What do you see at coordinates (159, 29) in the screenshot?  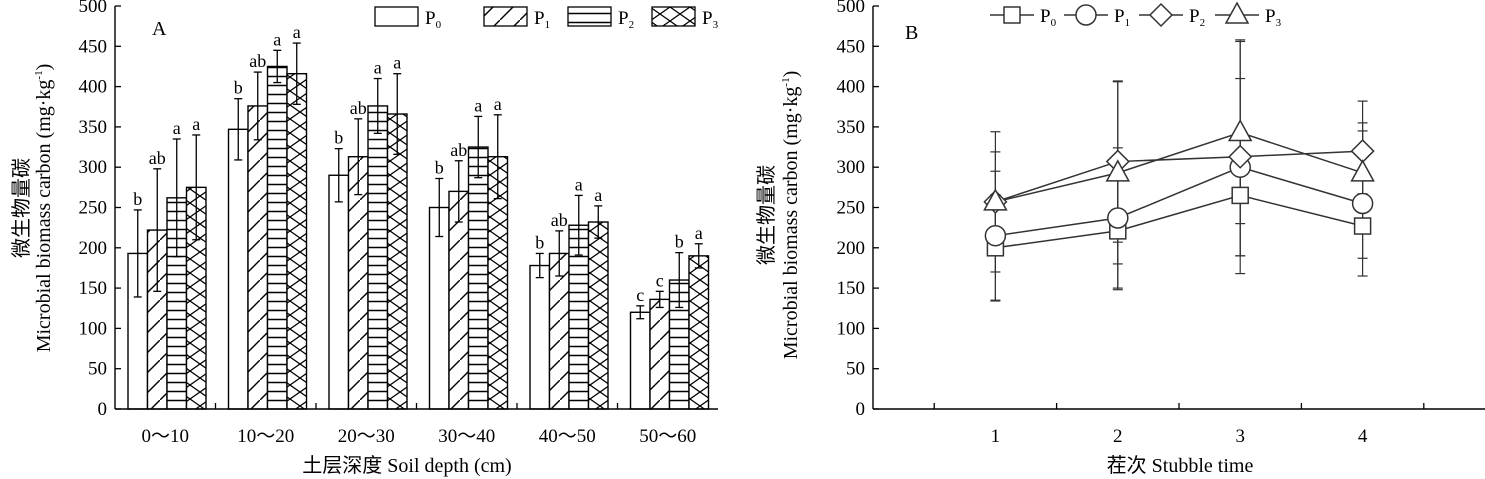 I see `panel-a-letter: A` at bounding box center [159, 29].